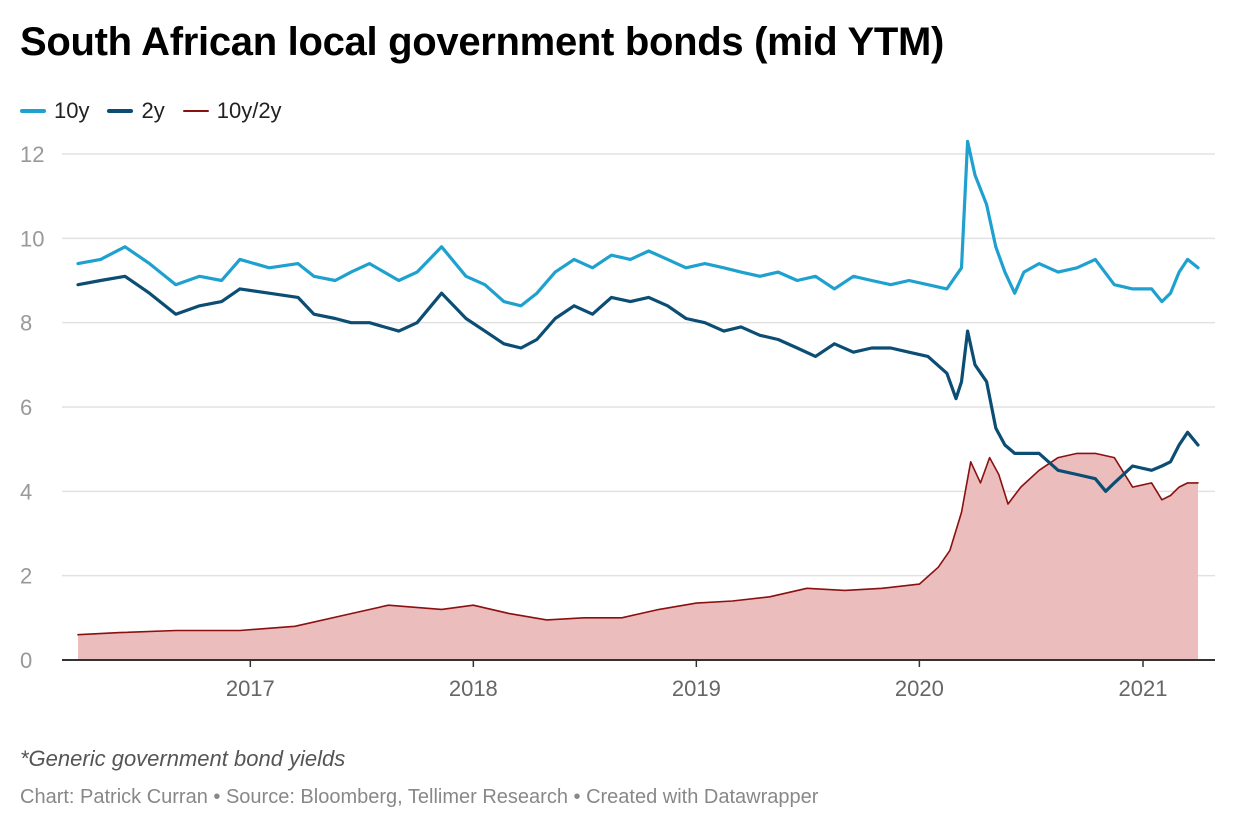 This screenshot has height=840, width=1240. What do you see at coordinates (136, 111) in the screenshot?
I see `legend-item-2y: 2y` at bounding box center [136, 111].